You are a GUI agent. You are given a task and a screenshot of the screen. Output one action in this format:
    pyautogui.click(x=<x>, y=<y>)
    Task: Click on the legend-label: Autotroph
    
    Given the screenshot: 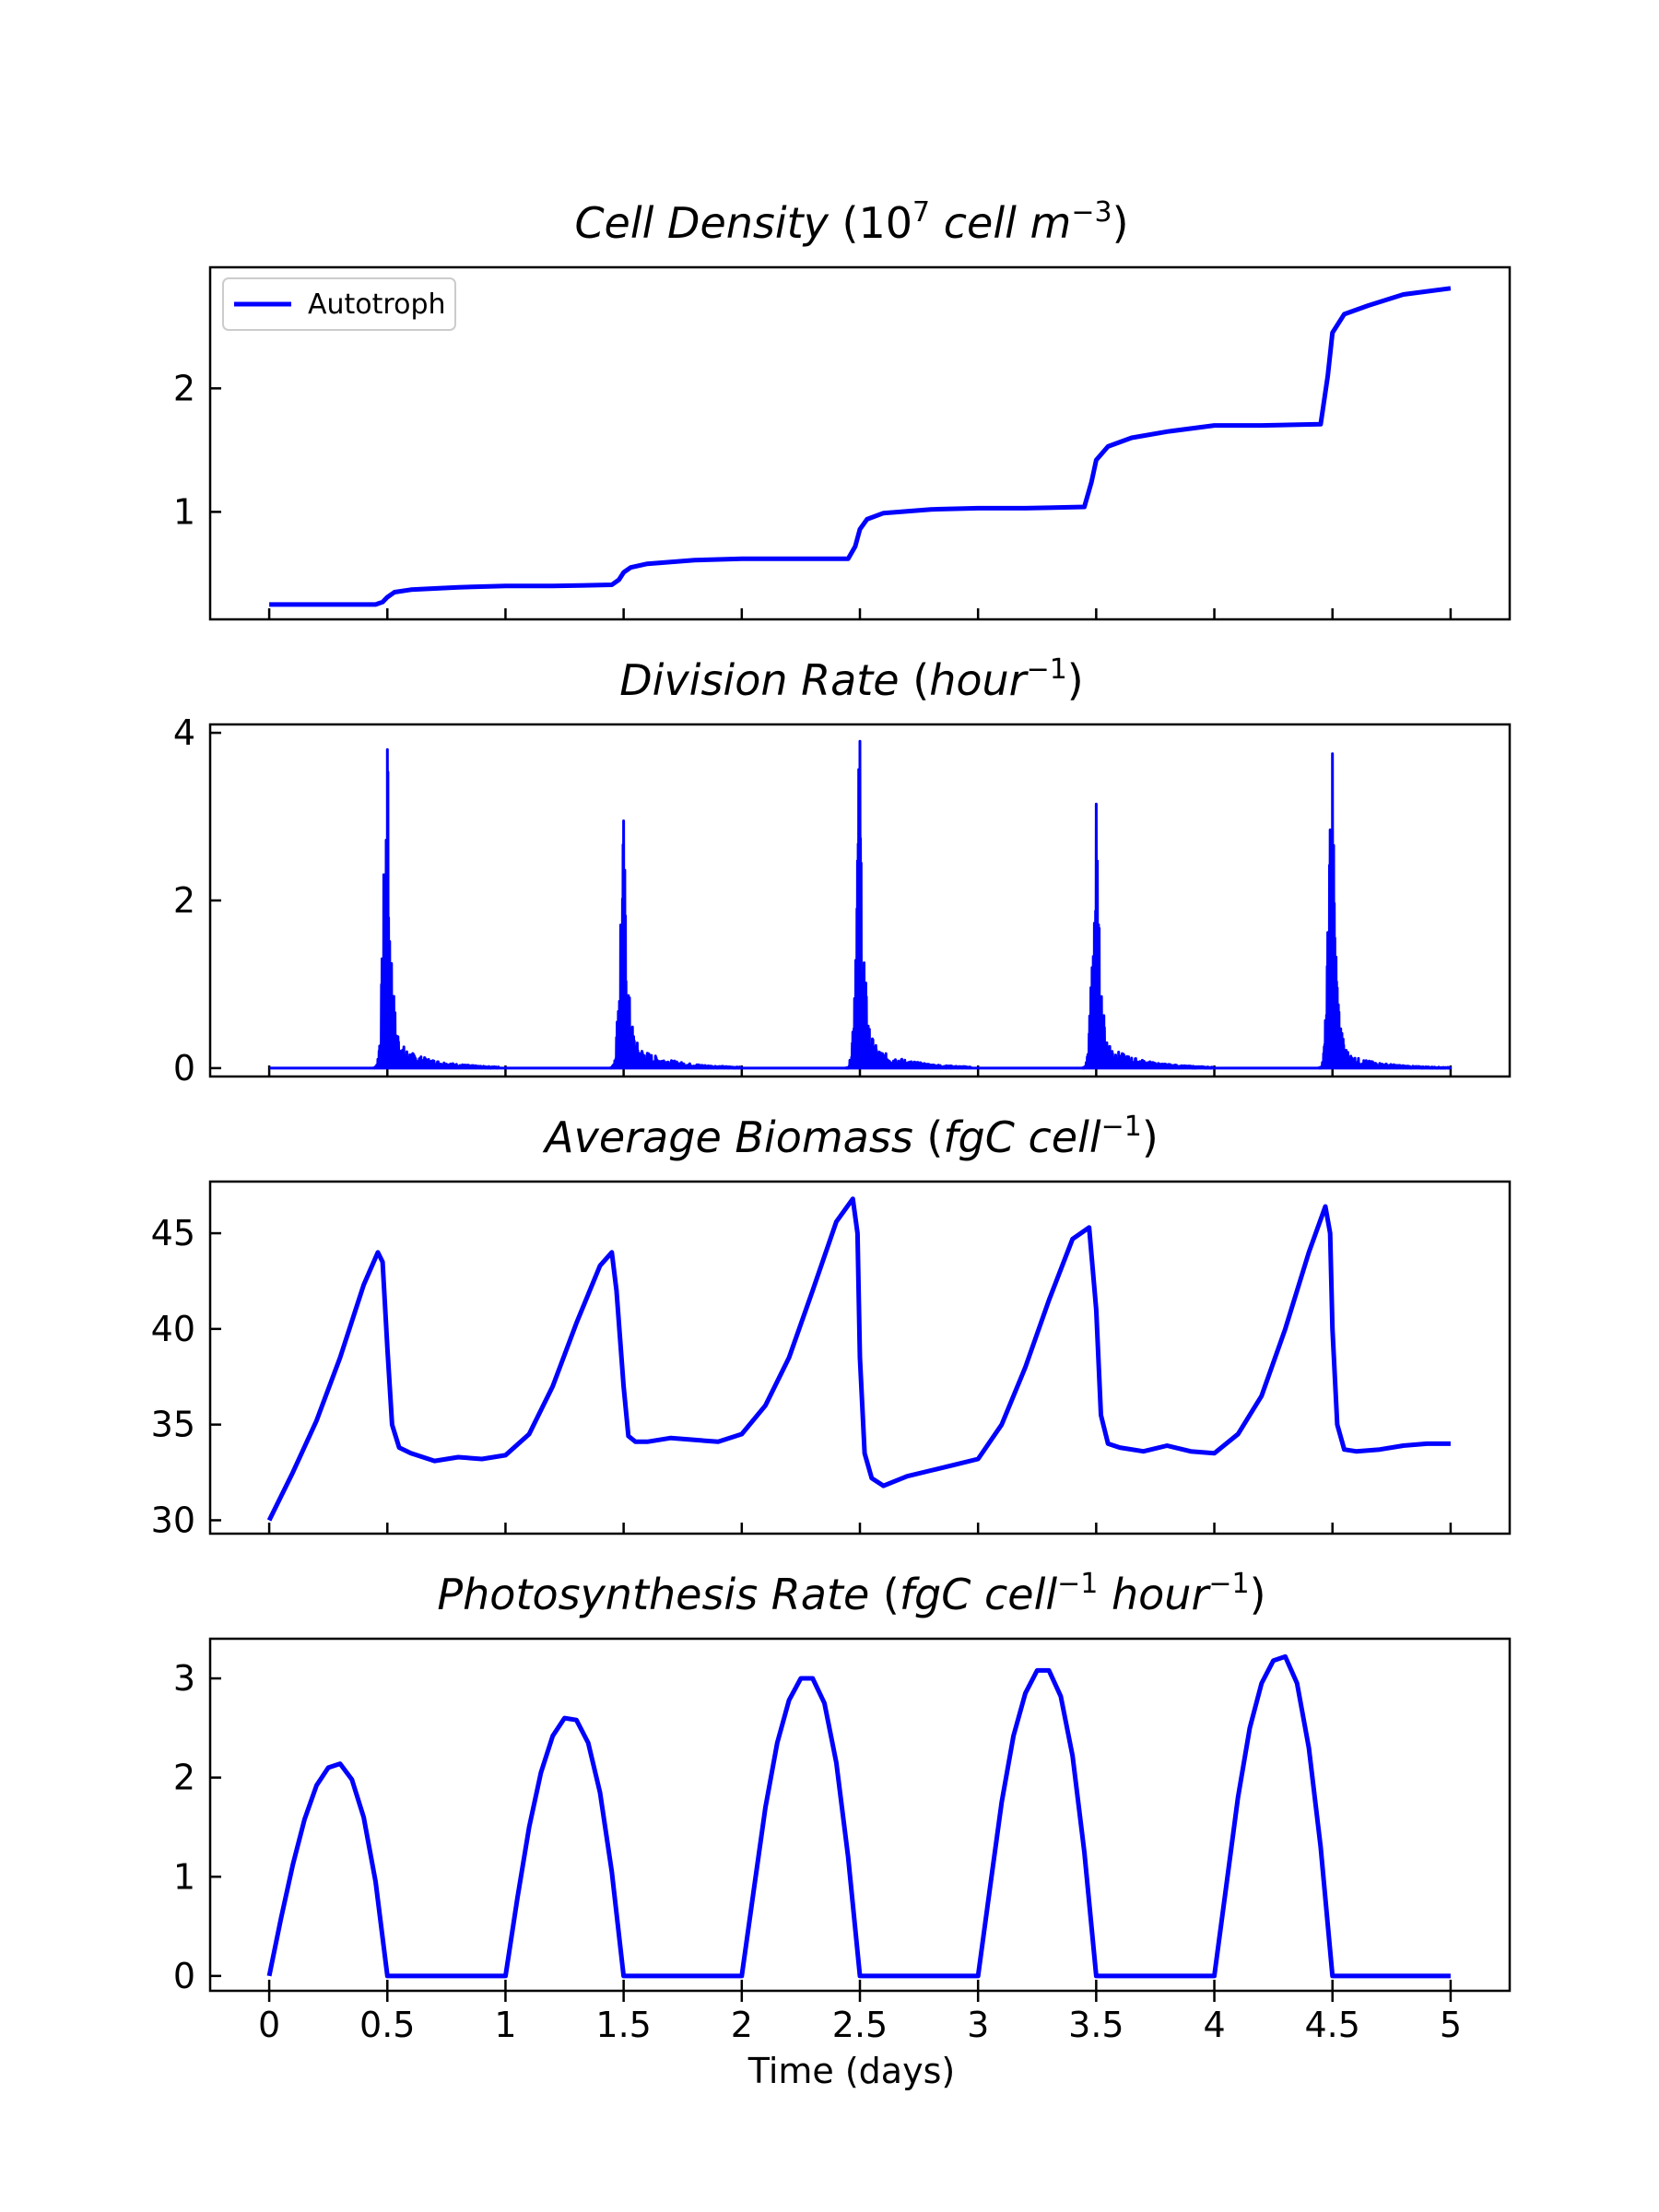 What is the action you would take?
    pyautogui.click(x=377, y=304)
    